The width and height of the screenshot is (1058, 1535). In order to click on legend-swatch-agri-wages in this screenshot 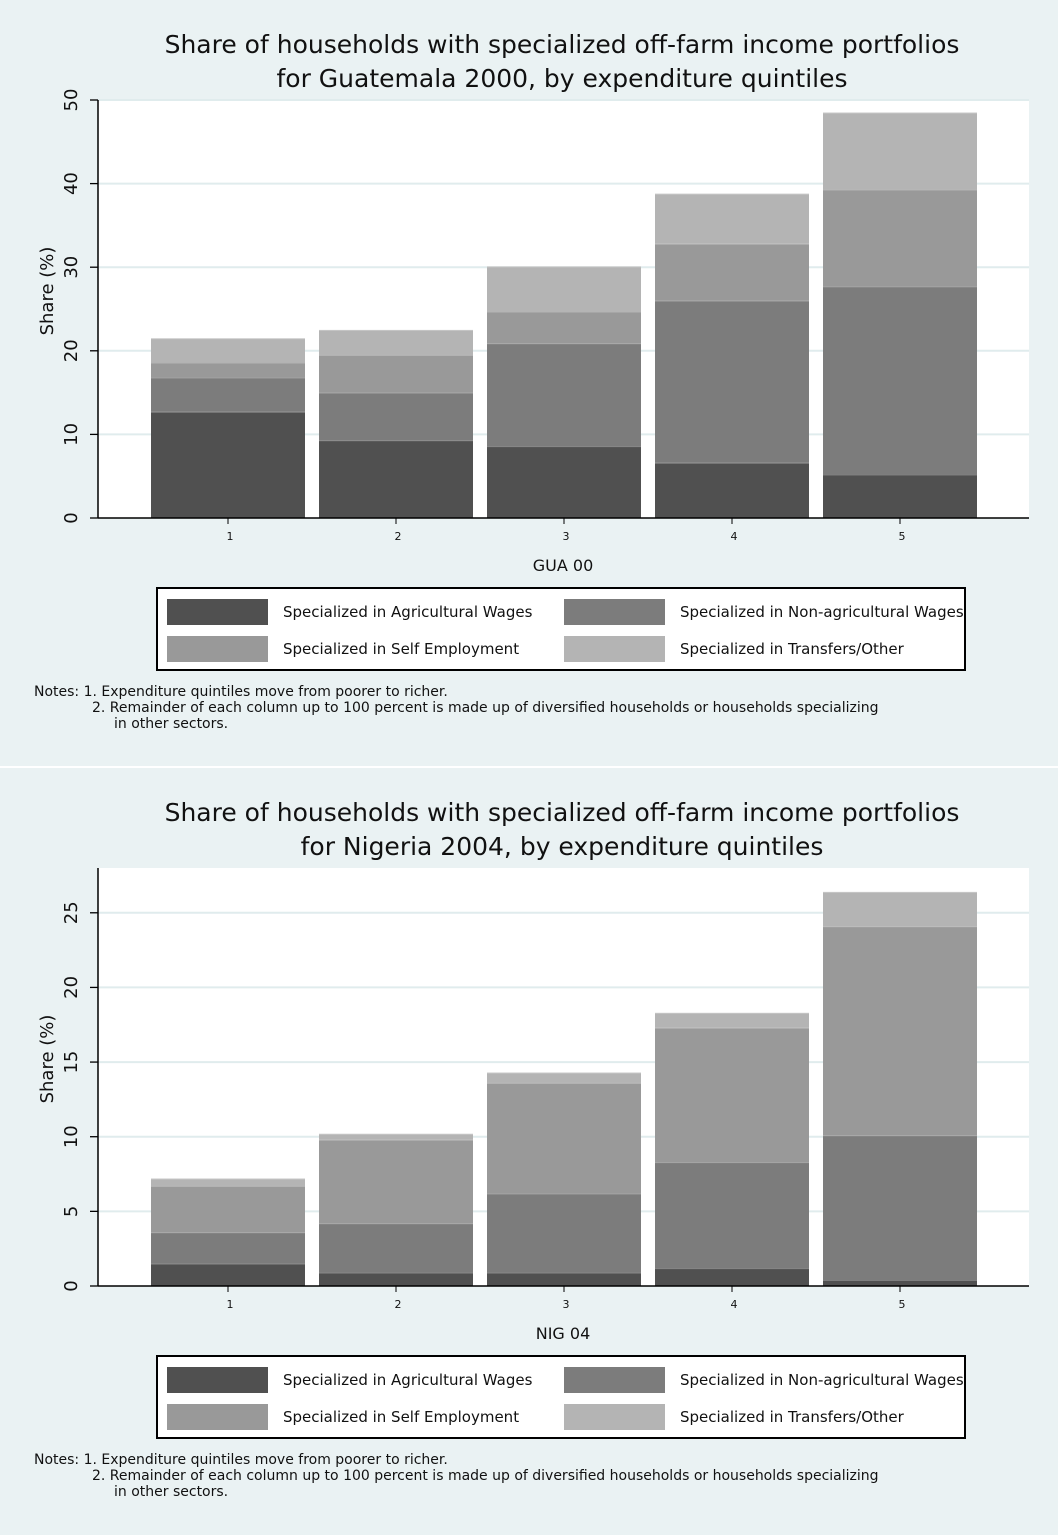, I will do `click(217, 1380)`.